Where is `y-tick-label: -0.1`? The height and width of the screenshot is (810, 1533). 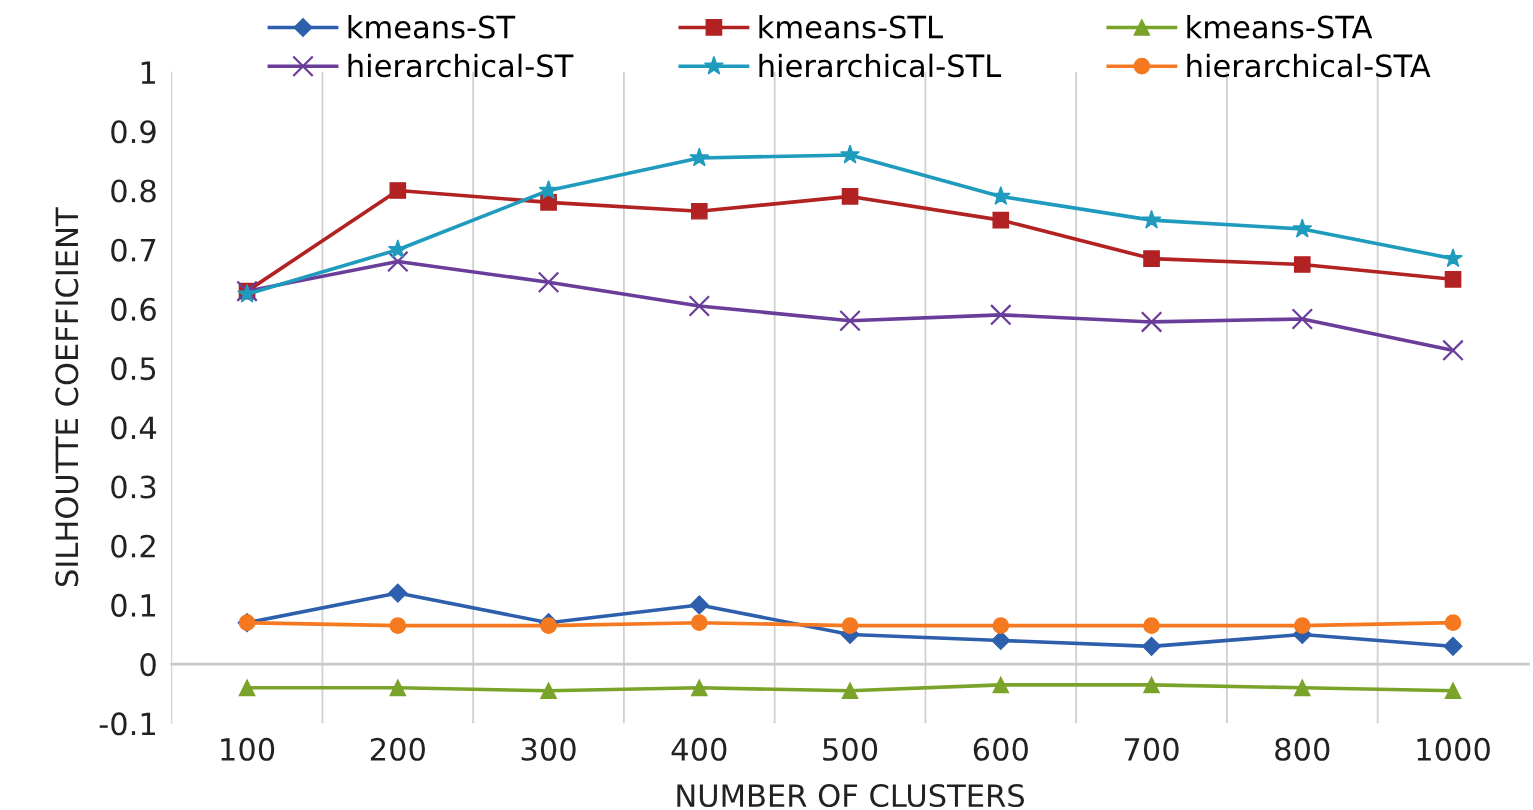 y-tick-label: -0.1 is located at coordinates (127, 724).